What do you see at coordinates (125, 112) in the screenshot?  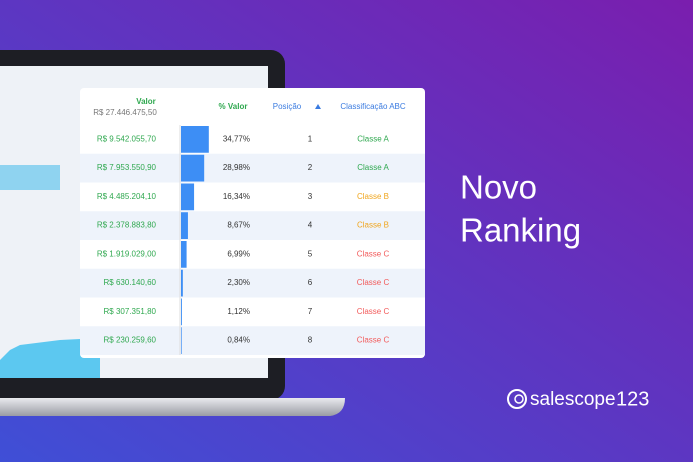 I see `header-total: R$ 27.446.475,50` at bounding box center [125, 112].